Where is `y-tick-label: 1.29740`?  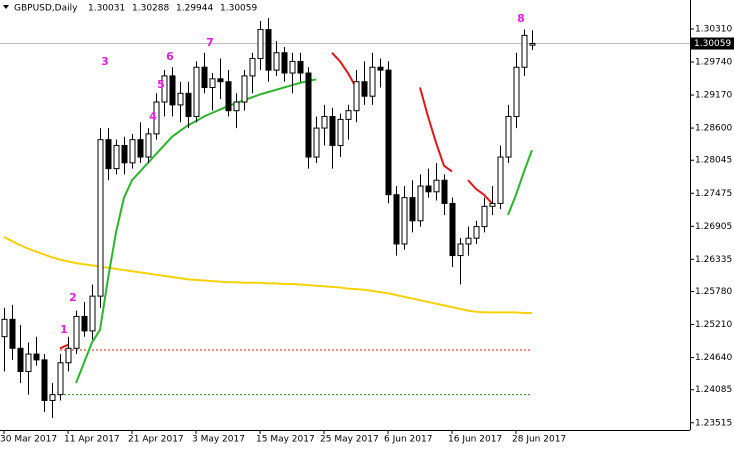
y-tick-label: 1.29740 is located at coordinates (713, 63).